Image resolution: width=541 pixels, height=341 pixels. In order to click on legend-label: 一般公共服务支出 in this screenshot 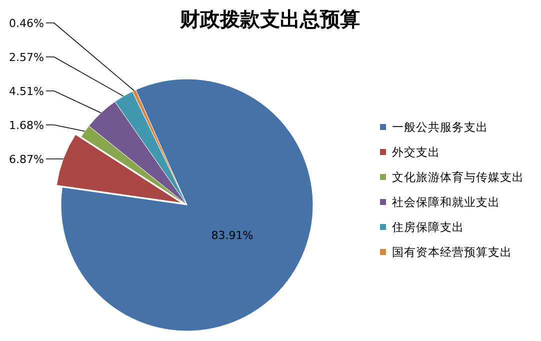, I will do `click(440, 127)`.